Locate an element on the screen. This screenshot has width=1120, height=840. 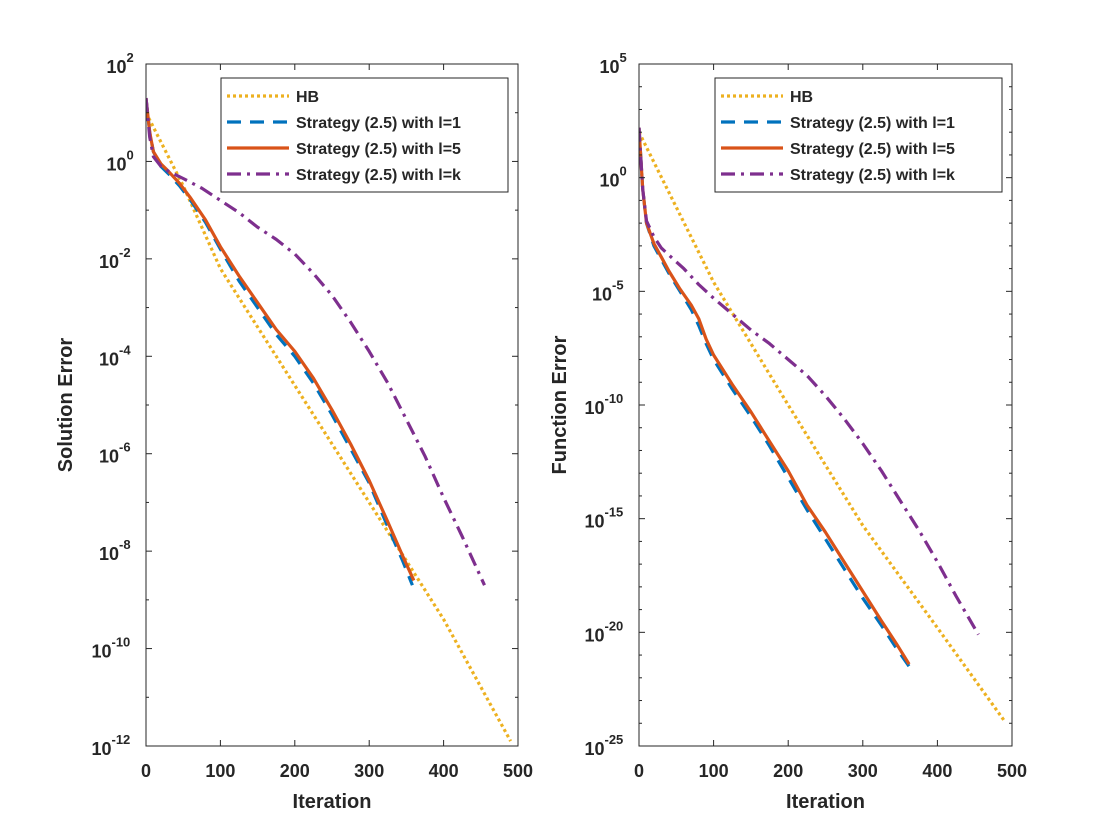
y-tick-exponent: -2 is located at coordinates (125, 252).